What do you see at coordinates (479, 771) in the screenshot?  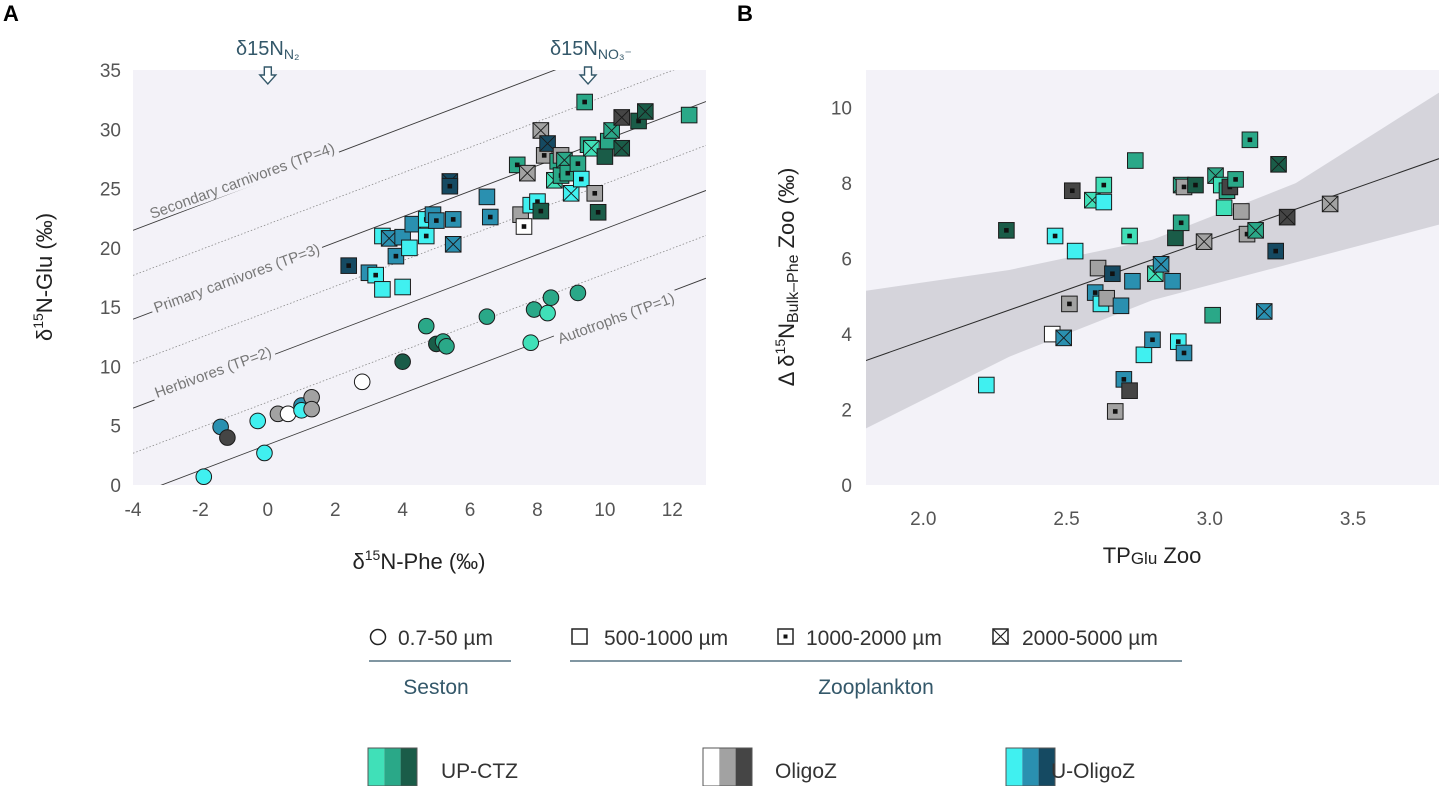 I see `legend-up-ctz-label: UP-CTZ` at bounding box center [479, 771].